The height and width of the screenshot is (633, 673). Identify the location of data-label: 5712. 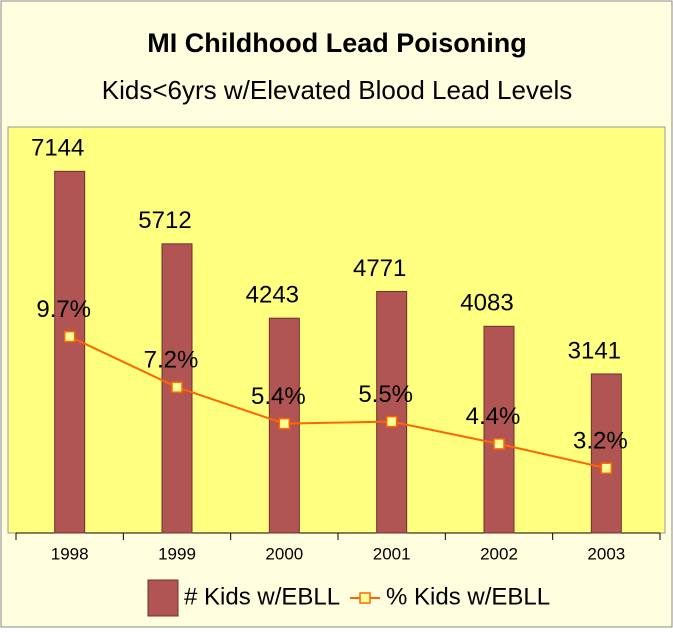
(164, 220).